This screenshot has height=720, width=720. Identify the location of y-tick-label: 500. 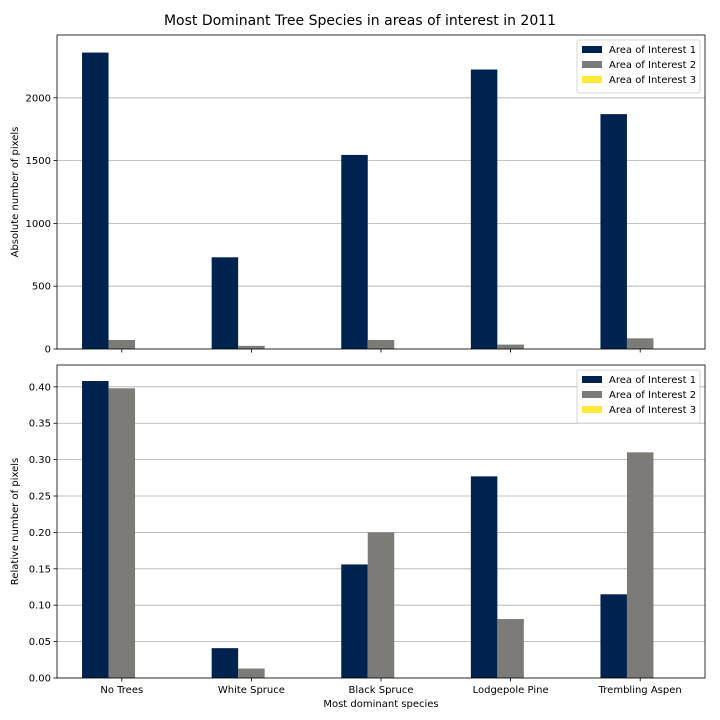
(41, 287).